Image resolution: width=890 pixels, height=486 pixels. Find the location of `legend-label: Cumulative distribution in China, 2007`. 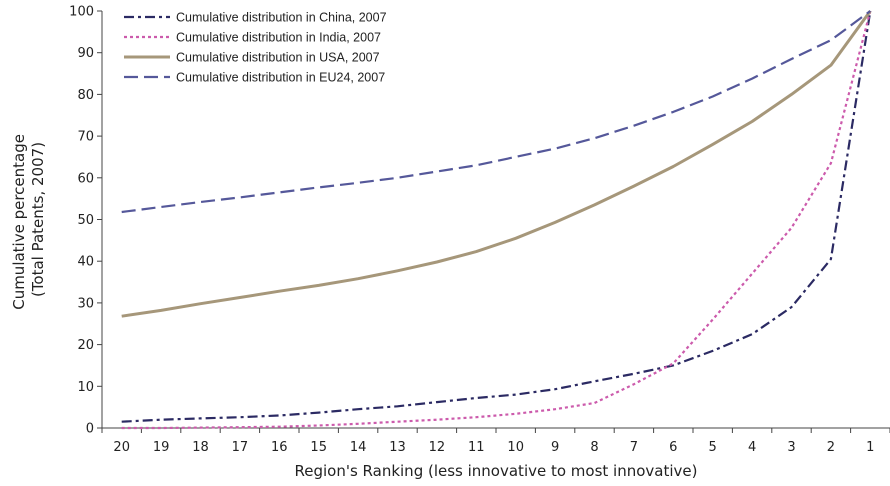

legend-label: Cumulative distribution in China, 2007 is located at coordinates (281, 18).